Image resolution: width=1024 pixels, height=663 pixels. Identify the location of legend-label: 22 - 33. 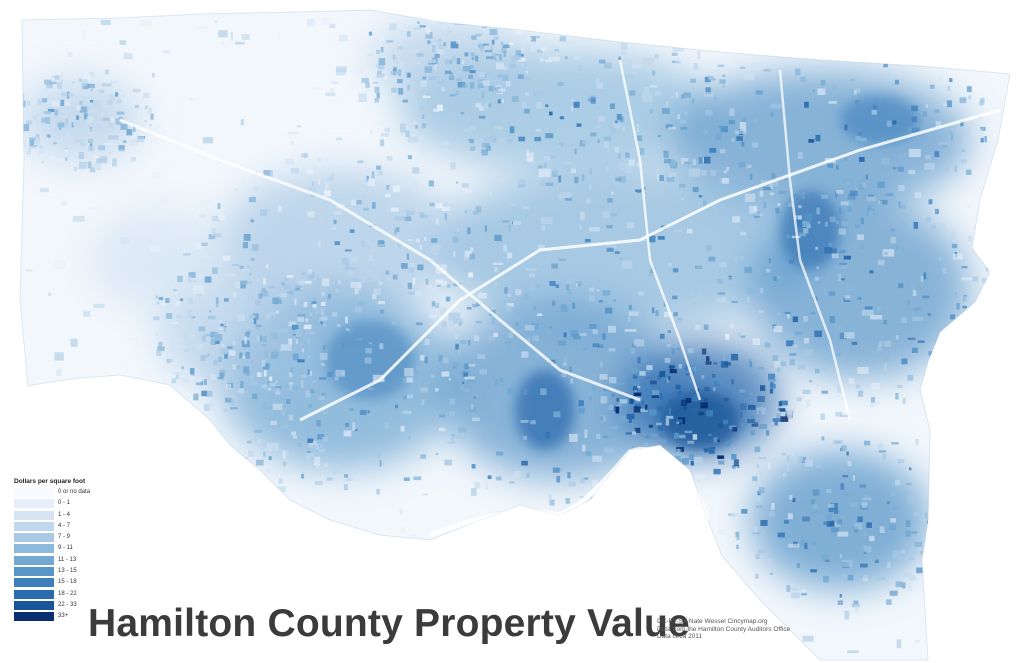
(67, 604).